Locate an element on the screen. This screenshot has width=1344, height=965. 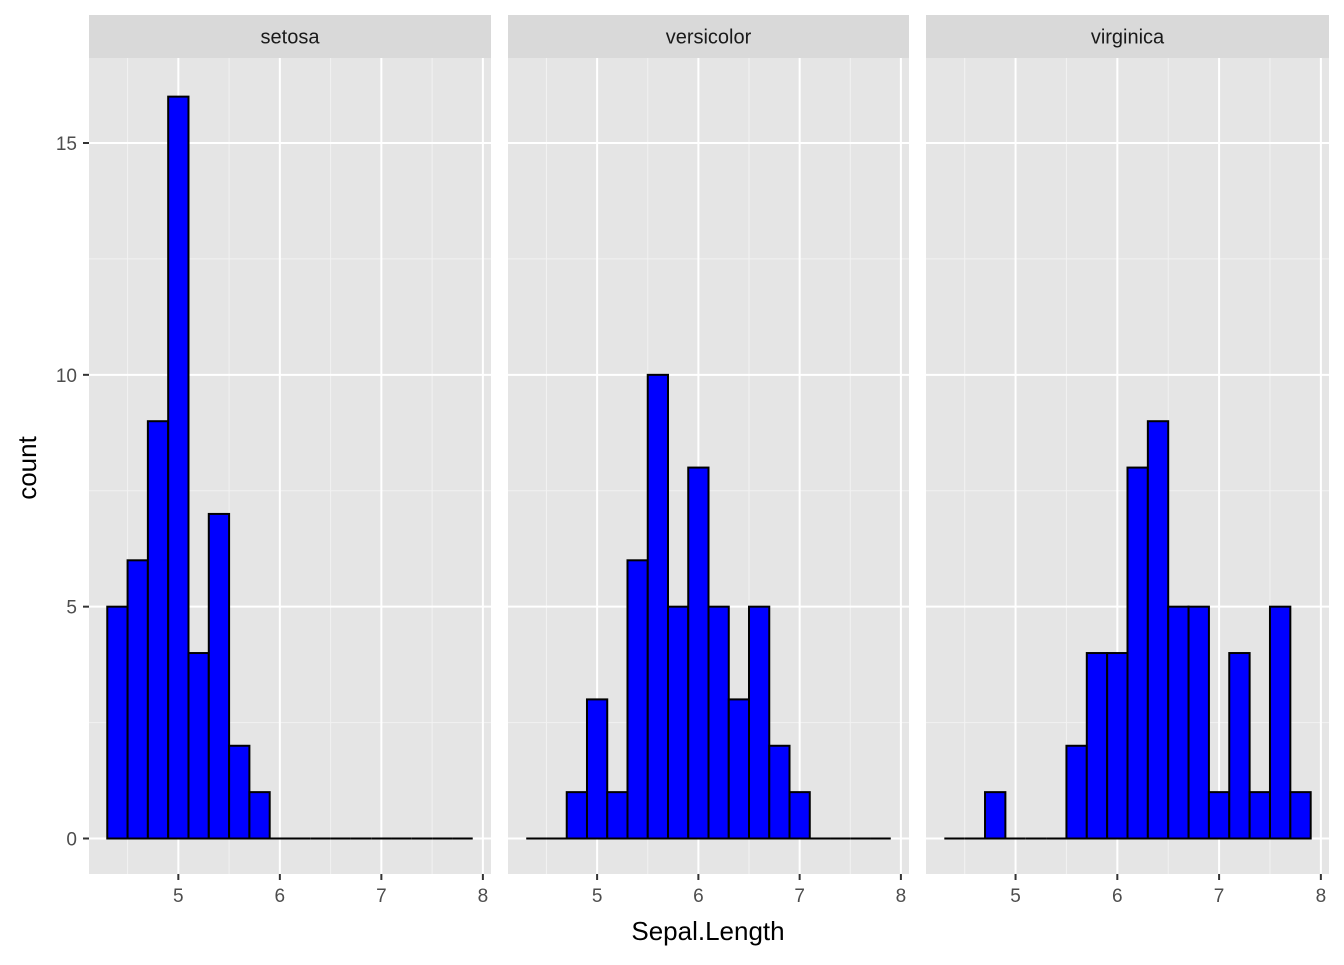
y-tick-label: 15 is located at coordinates (66, 144).